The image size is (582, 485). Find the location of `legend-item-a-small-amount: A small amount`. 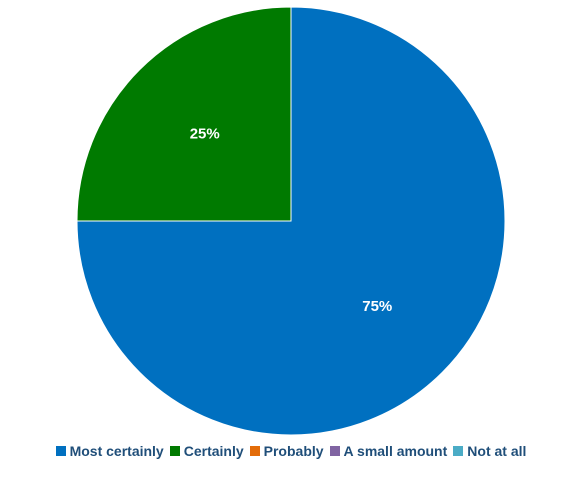

legend-item-a-small-amount: A small amount is located at coordinates (388, 451).